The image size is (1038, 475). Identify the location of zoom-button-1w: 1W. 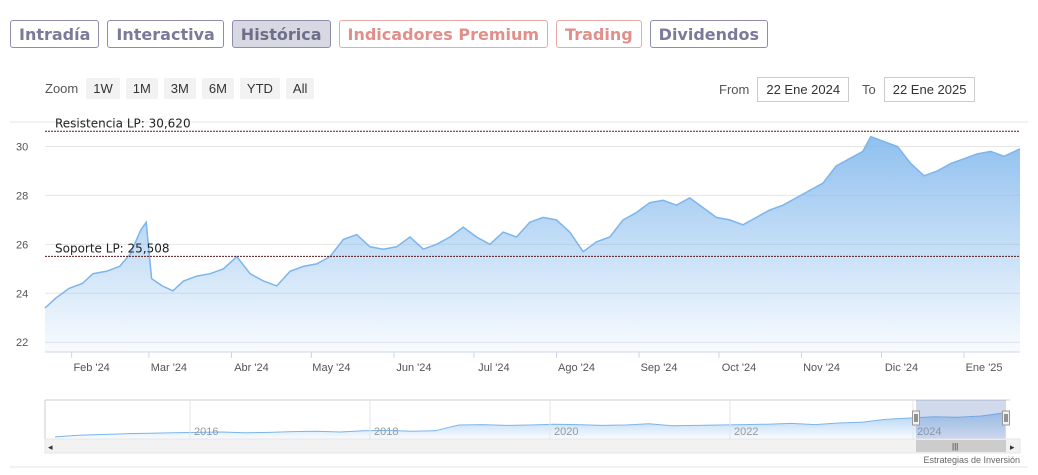
(103, 88).